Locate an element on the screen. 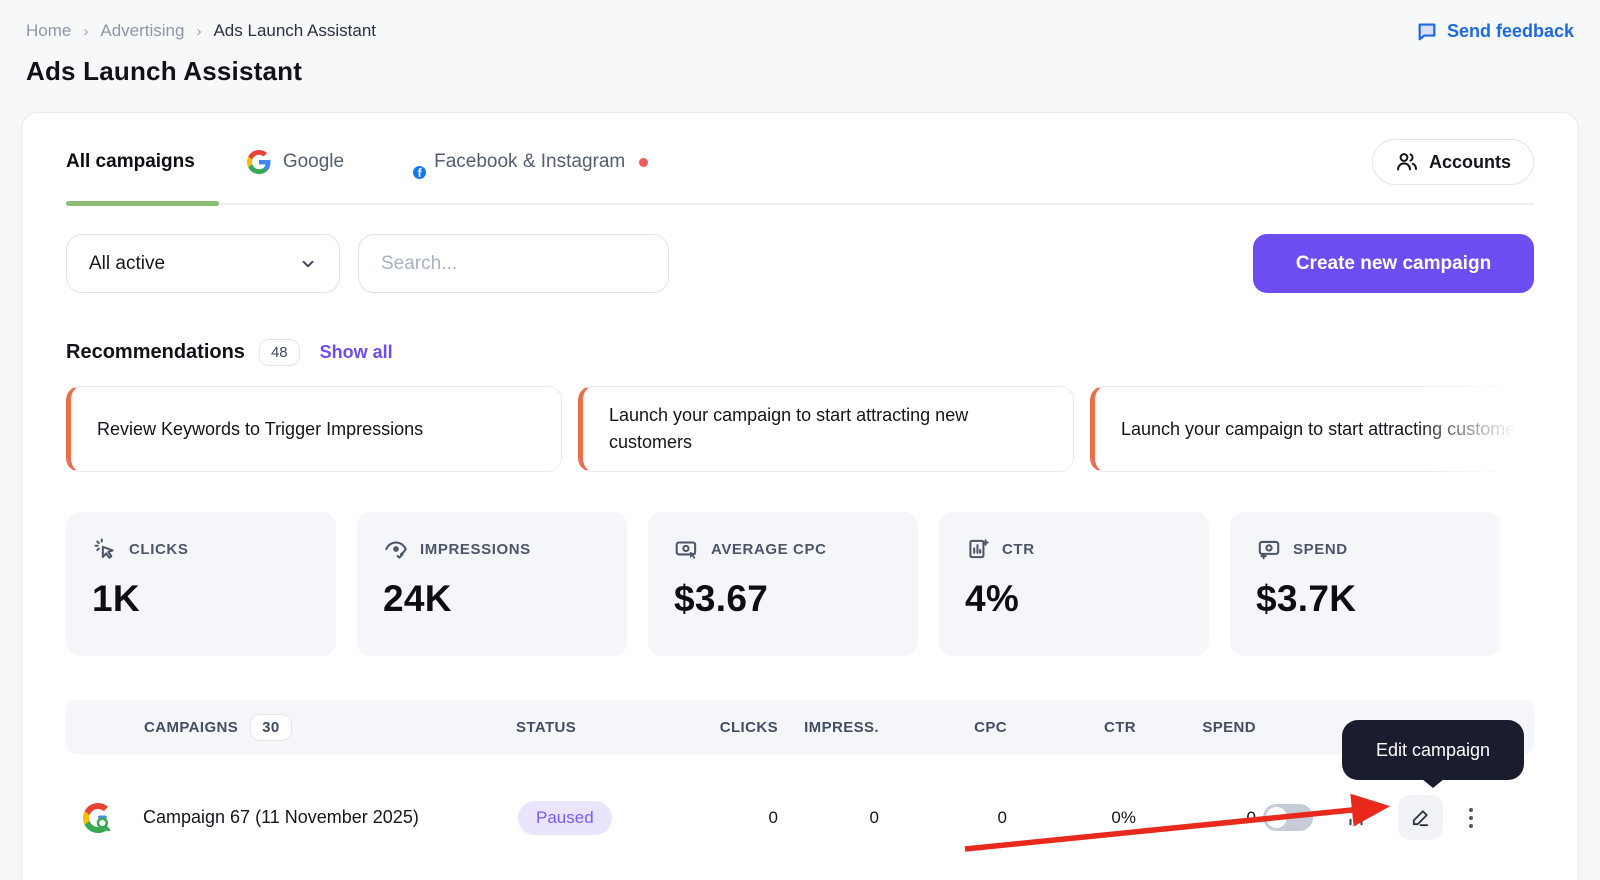 The image size is (1600, 880). stat-label: CTR is located at coordinates (1018, 549).